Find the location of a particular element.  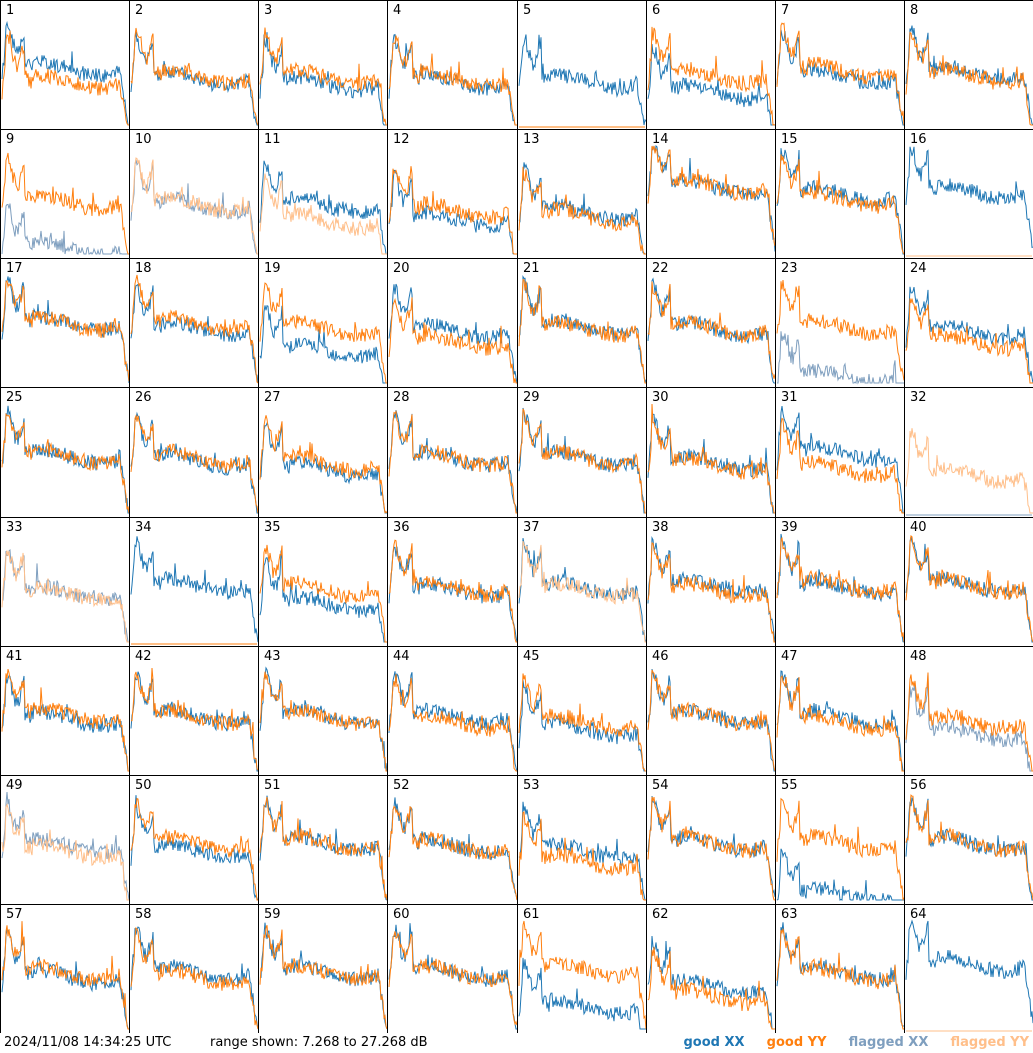

panel-22: 22 is located at coordinates (711, 323).